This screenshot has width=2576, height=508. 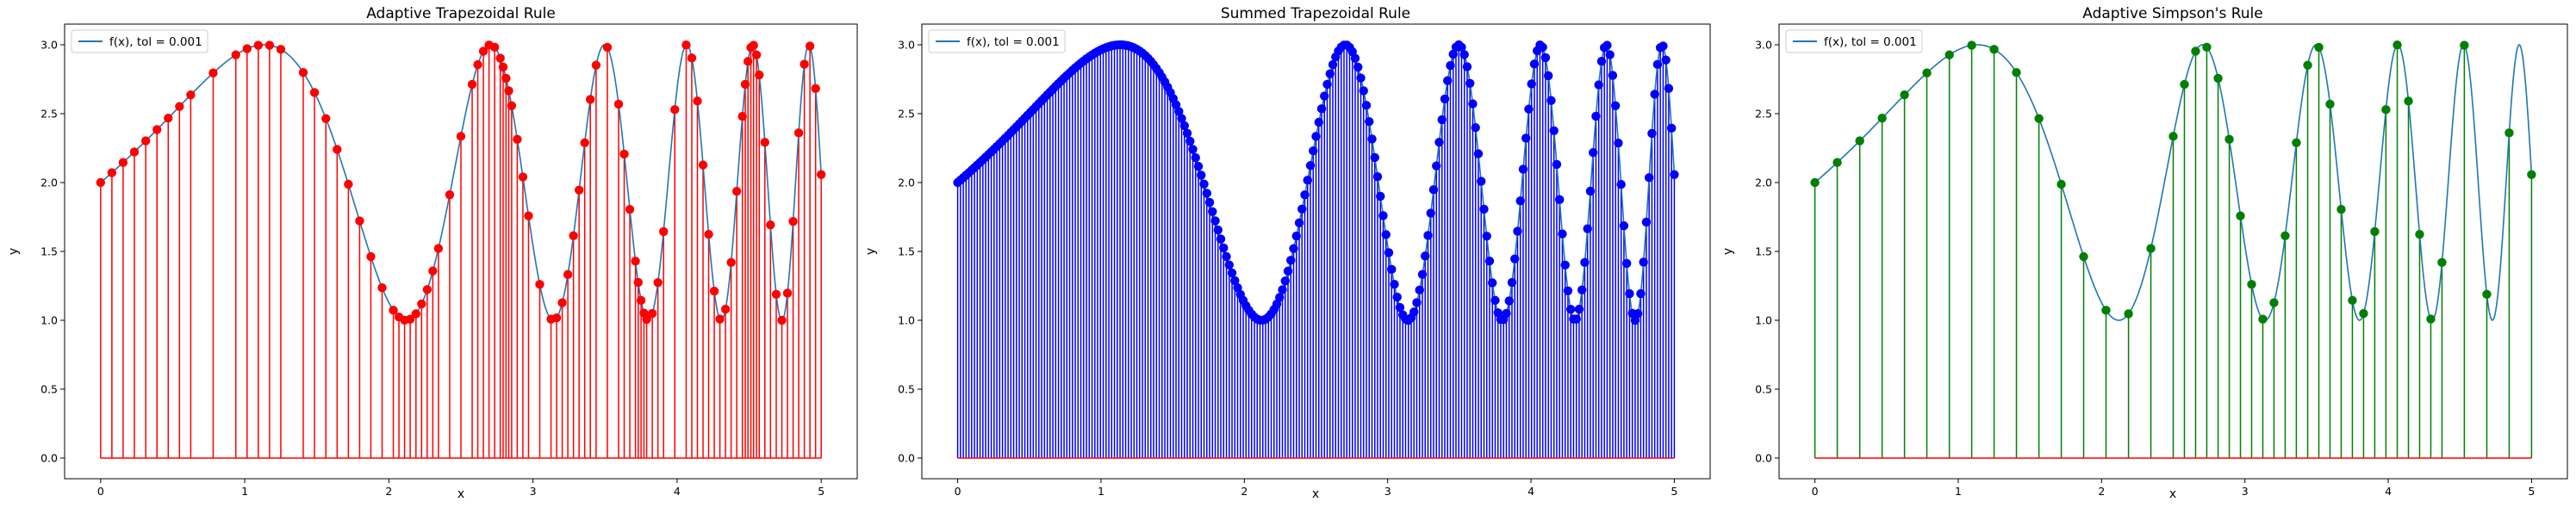 What do you see at coordinates (2246, 491) in the screenshot?
I see `x-tick-label: 3` at bounding box center [2246, 491].